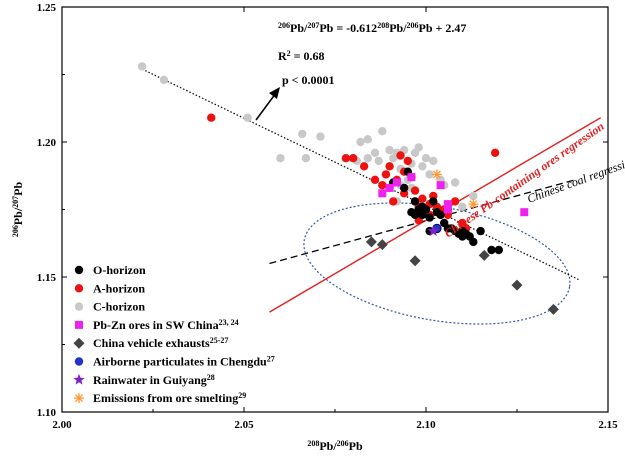 The height and width of the screenshot is (471, 625). I want to click on legend-label-text: O-horizon, so click(119, 270).